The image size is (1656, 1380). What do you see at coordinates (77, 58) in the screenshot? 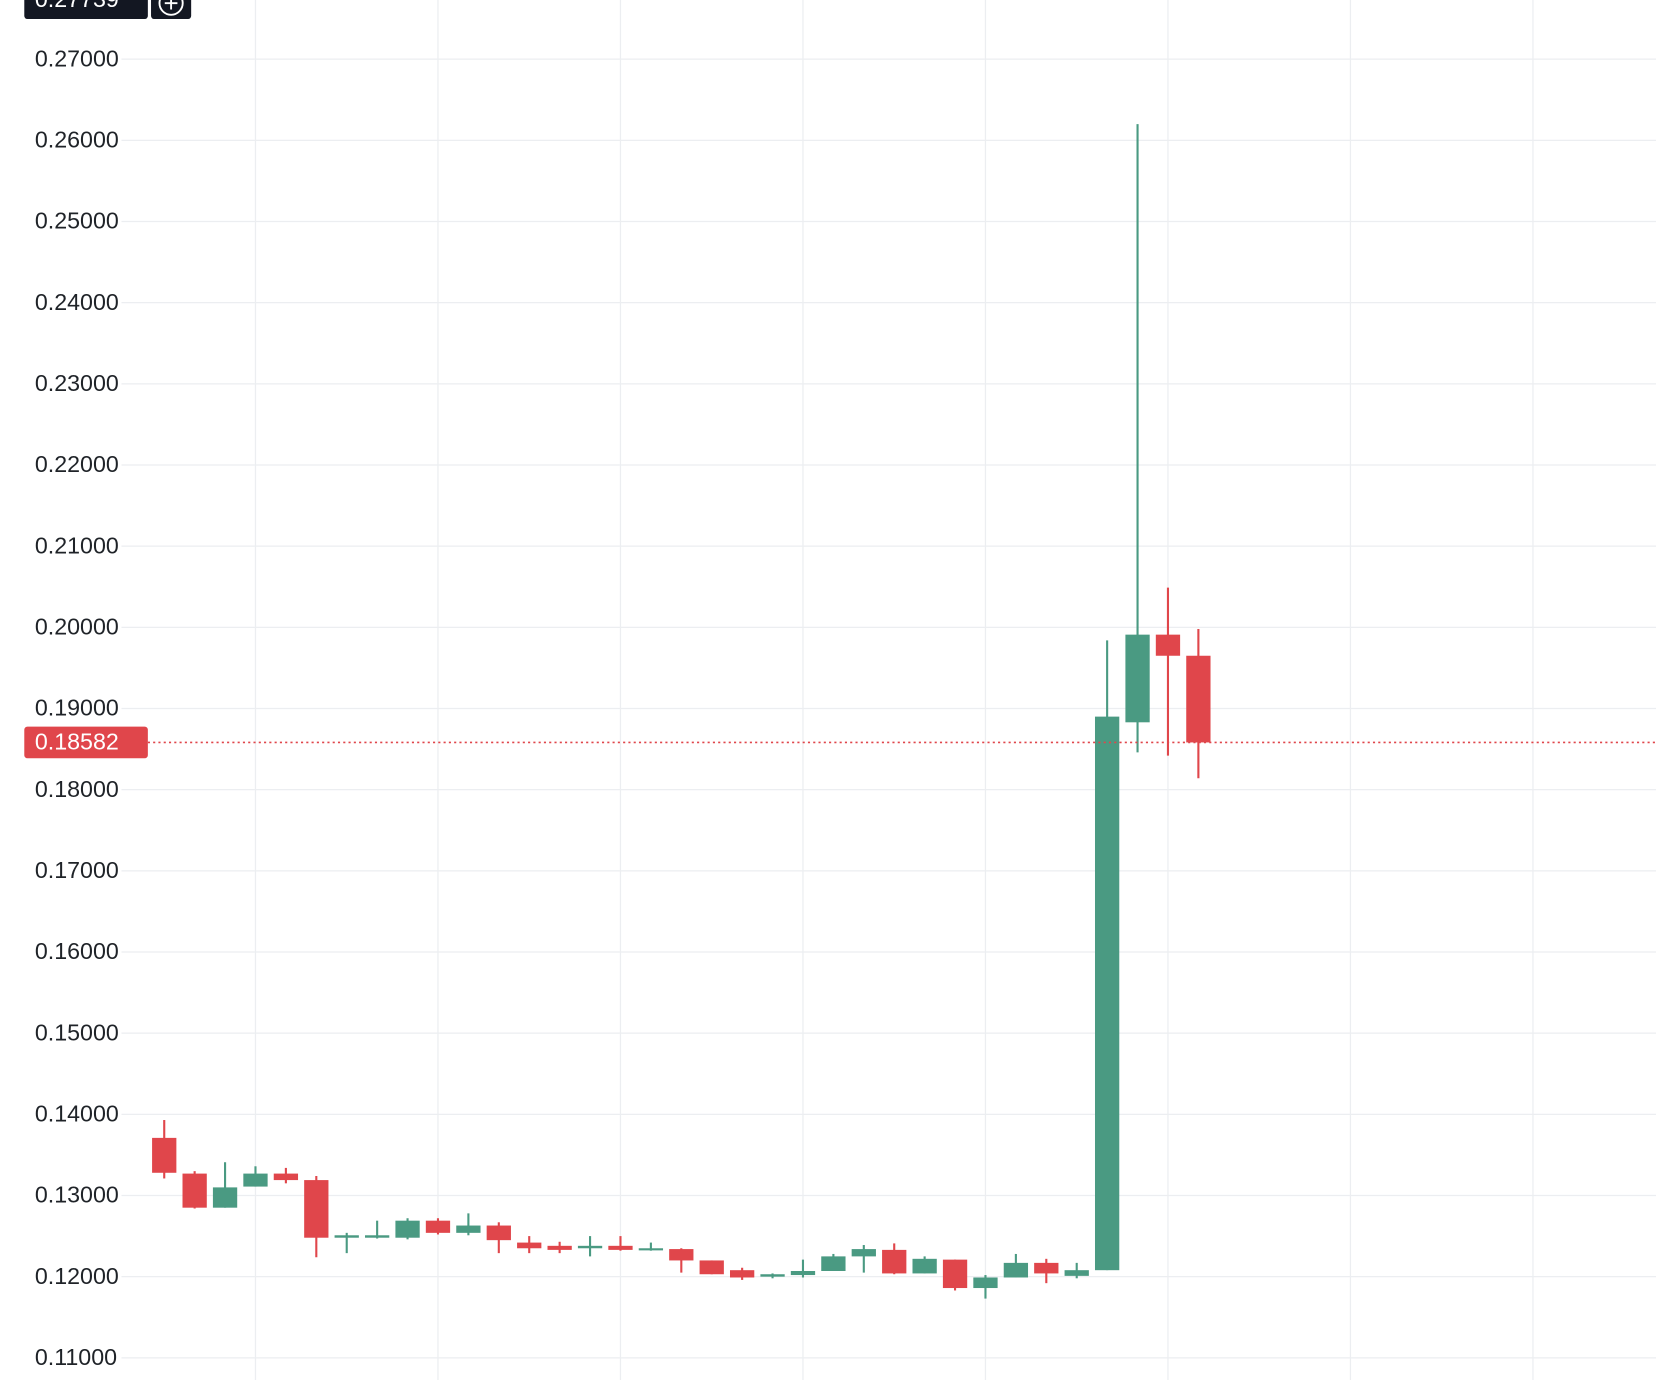
I see `y-tick-label: 0.27000` at bounding box center [77, 58].